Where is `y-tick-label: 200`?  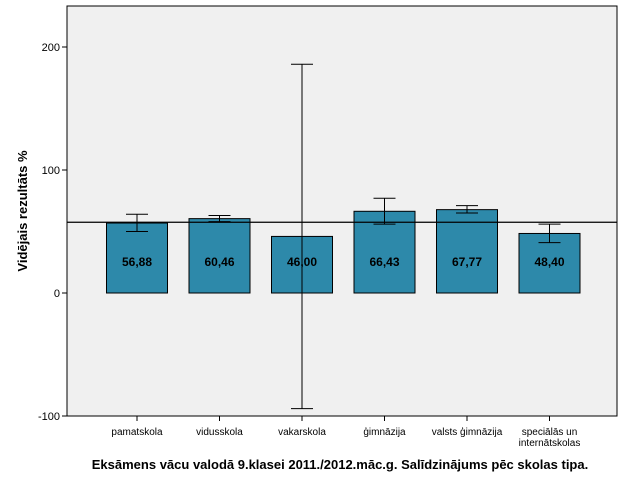 y-tick-label: 200 is located at coordinates (51, 48).